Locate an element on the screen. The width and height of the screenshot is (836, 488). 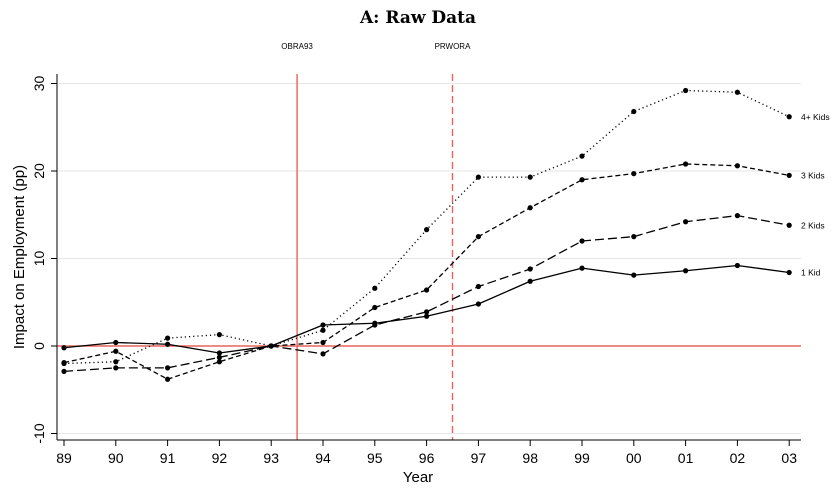
series-label-3-kids: 3 Kids is located at coordinates (813, 175).